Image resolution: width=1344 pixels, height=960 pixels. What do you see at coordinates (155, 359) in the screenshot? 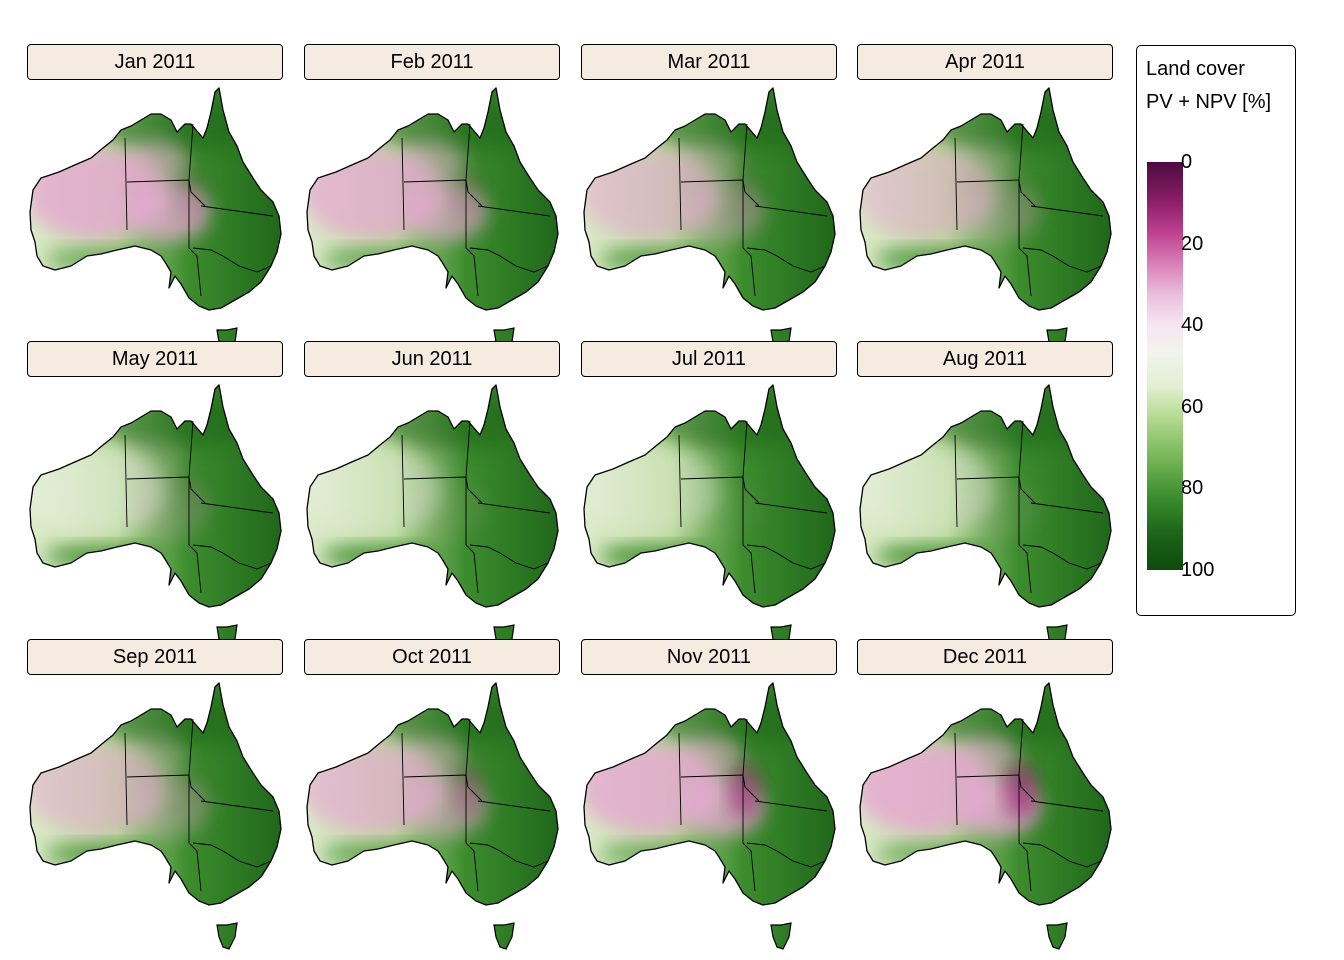
I see `facet-strip: May 2011` at bounding box center [155, 359].